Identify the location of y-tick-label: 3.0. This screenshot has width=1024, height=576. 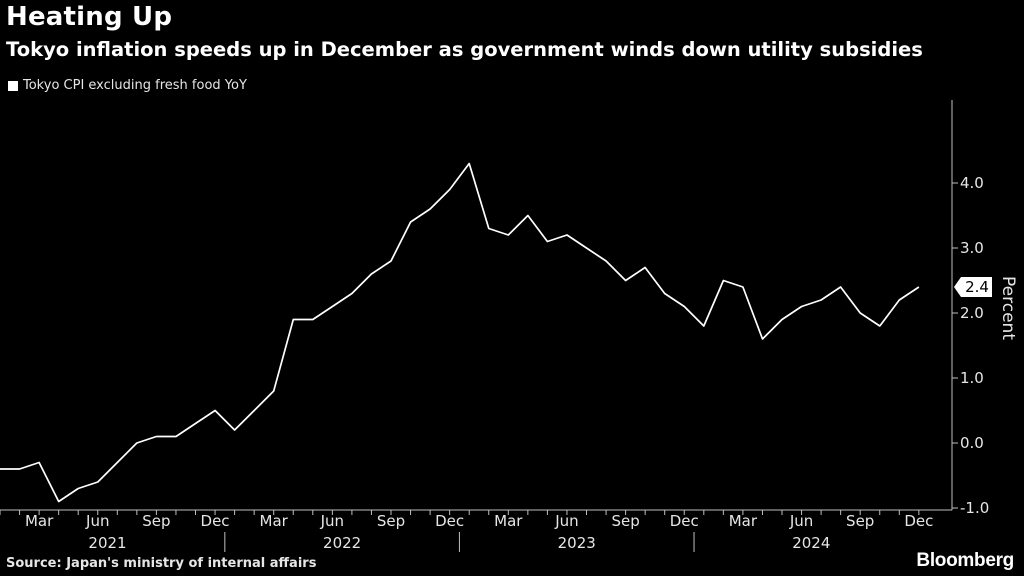
(972, 248).